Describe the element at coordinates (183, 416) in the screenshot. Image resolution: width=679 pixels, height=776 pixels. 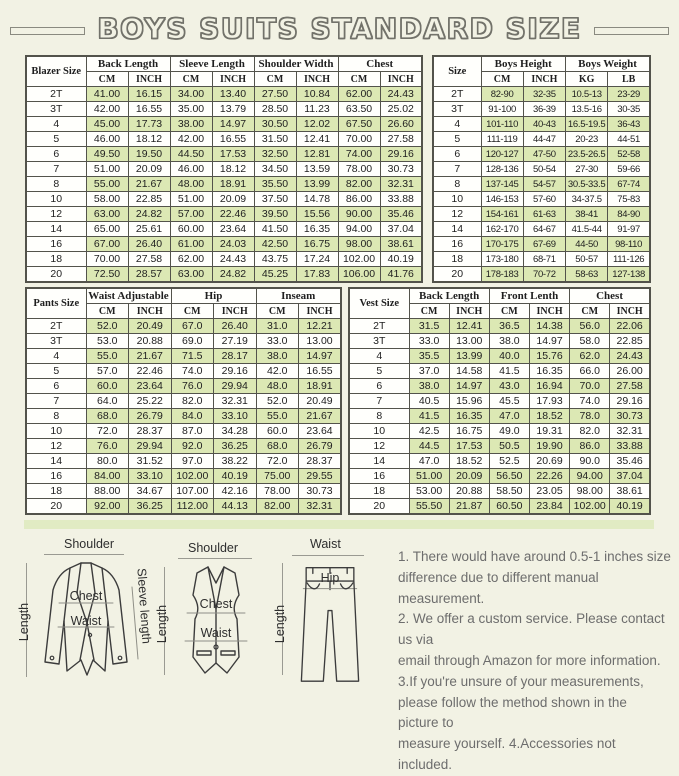
I see `table-row: 8 68.0 26.79 84.0 33.10 55.0 21.67` at that location.